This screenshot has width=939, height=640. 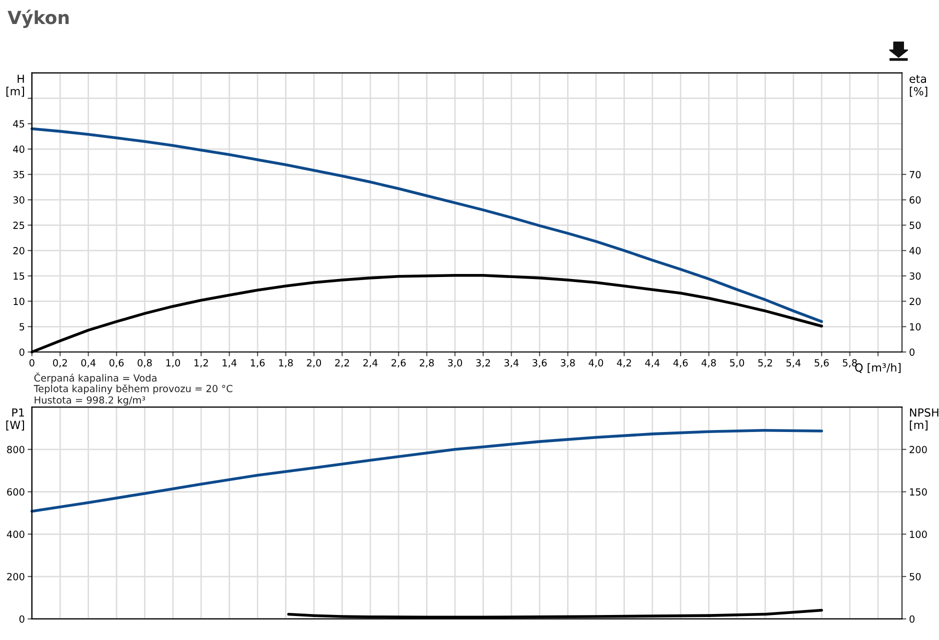 I want to click on y-tick-label: 15, so click(x=19, y=276).